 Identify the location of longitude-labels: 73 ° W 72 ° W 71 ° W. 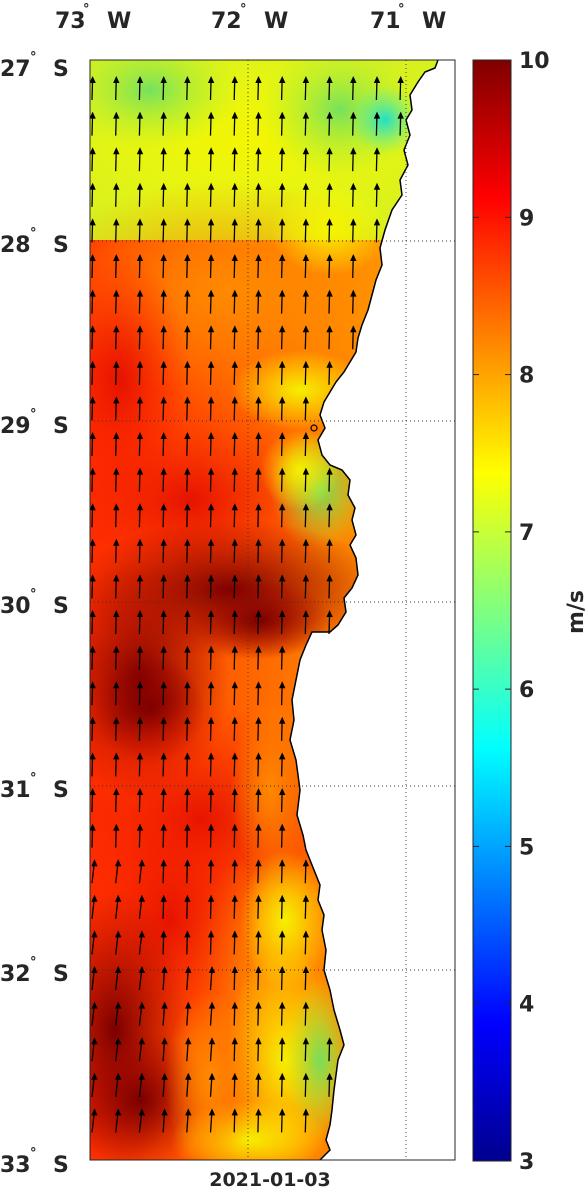
(250, 18).